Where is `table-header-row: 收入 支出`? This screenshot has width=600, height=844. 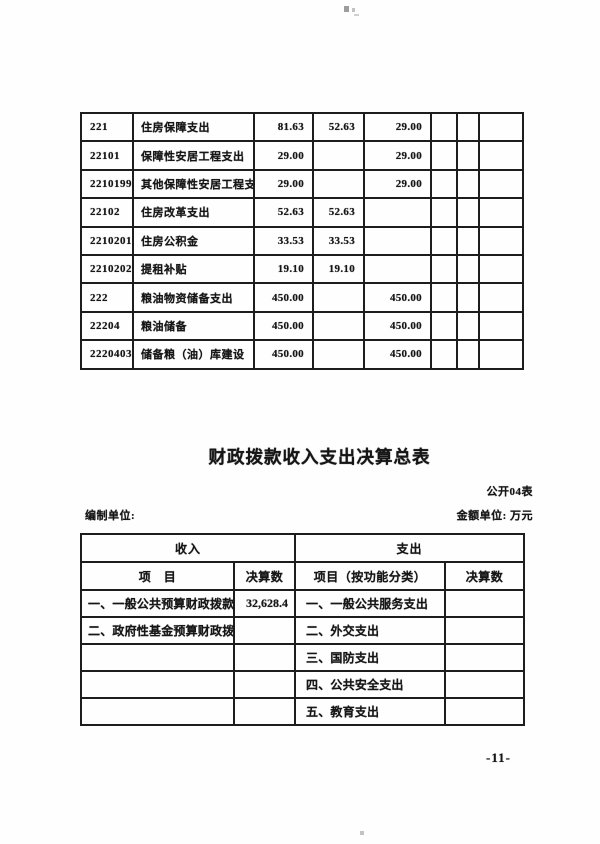 table-header-row: 收入 支出 is located at coordinates (302, 548).